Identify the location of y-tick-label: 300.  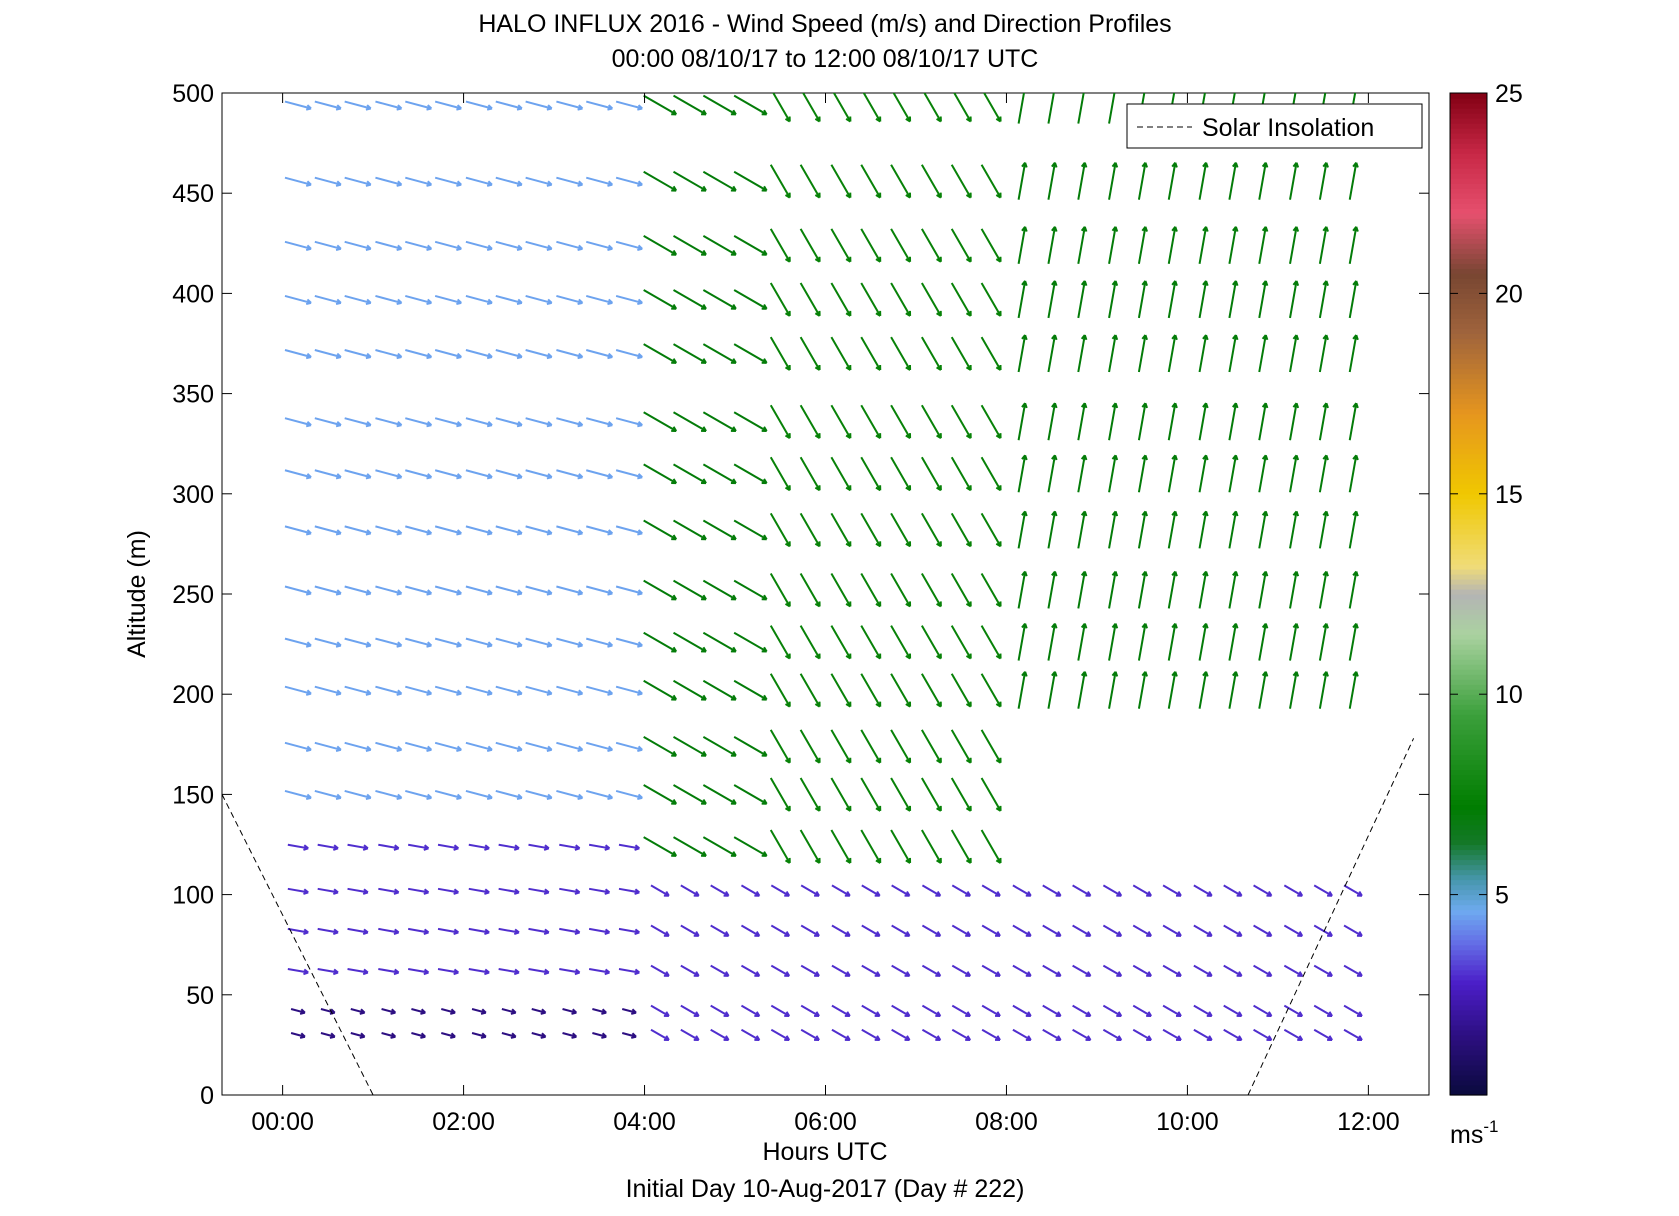
(193, 495).